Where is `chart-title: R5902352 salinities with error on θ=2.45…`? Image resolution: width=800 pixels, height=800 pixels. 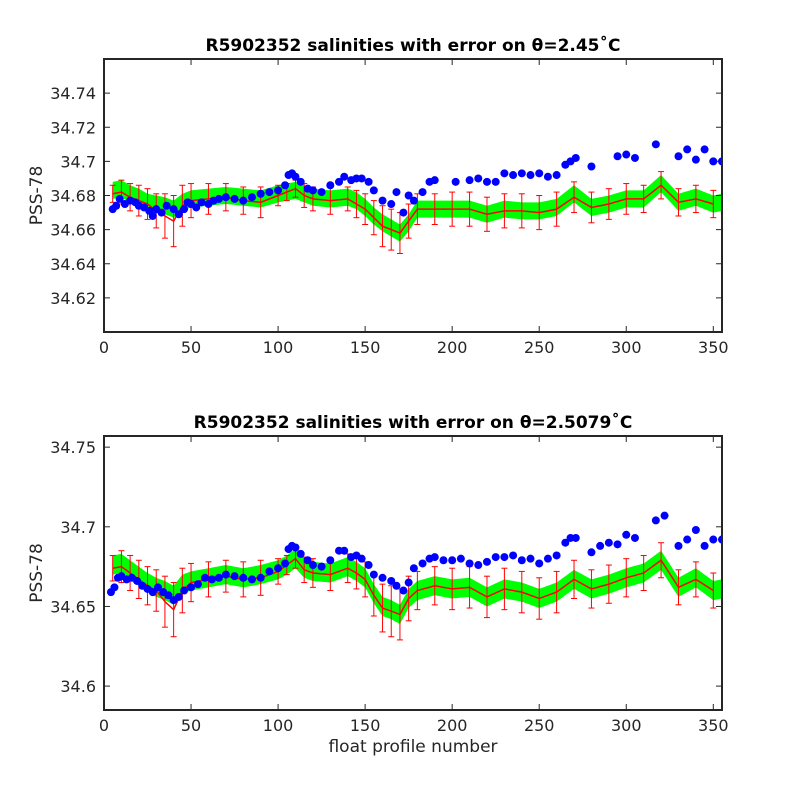
chart-title: R5902352 salinities with error on θ=2.45… is located at coordinates (412, 45).